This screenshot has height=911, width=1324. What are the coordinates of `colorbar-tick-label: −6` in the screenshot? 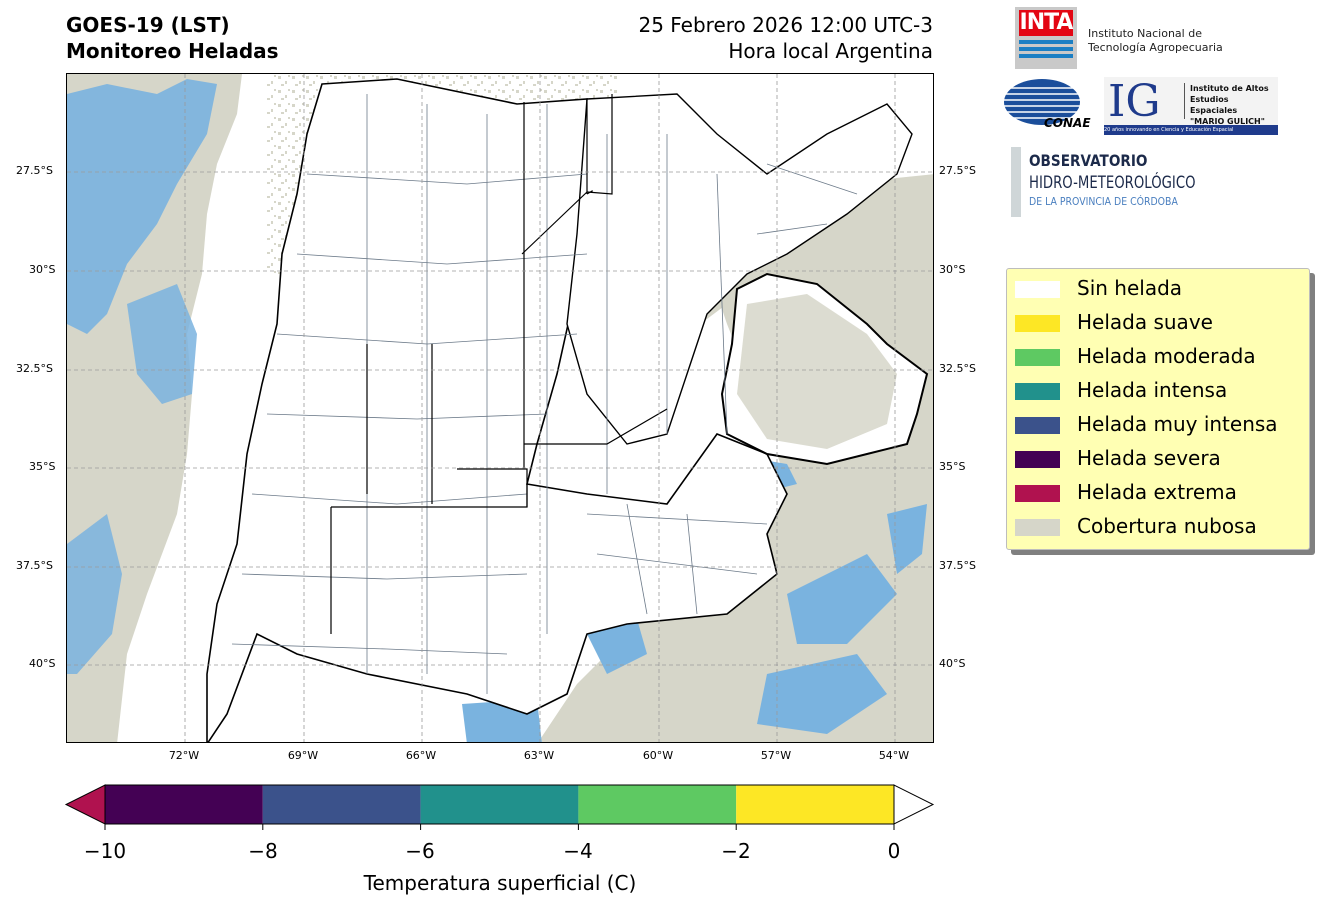 It's located at (420, 851).